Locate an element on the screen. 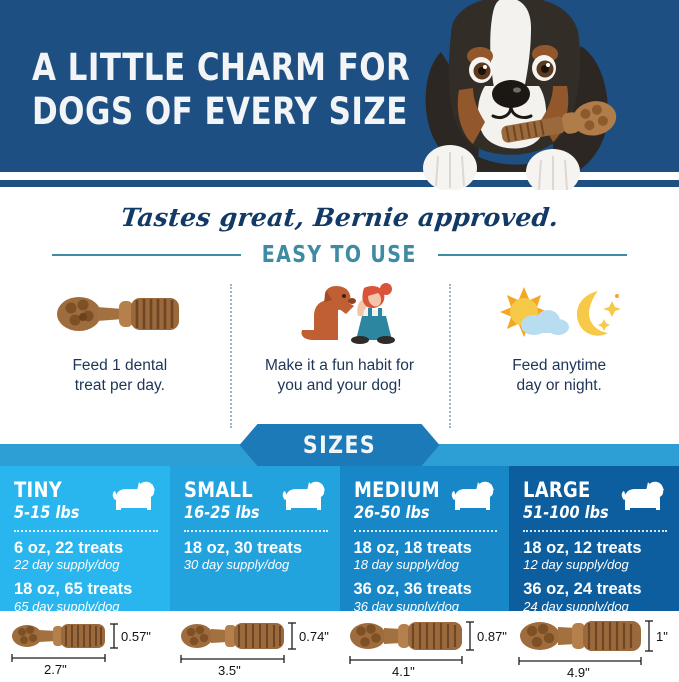 The height and width of the screenshot is (682, 679). step-text: Feed 1 dental treat per day. is located at coordinates (119, 376).